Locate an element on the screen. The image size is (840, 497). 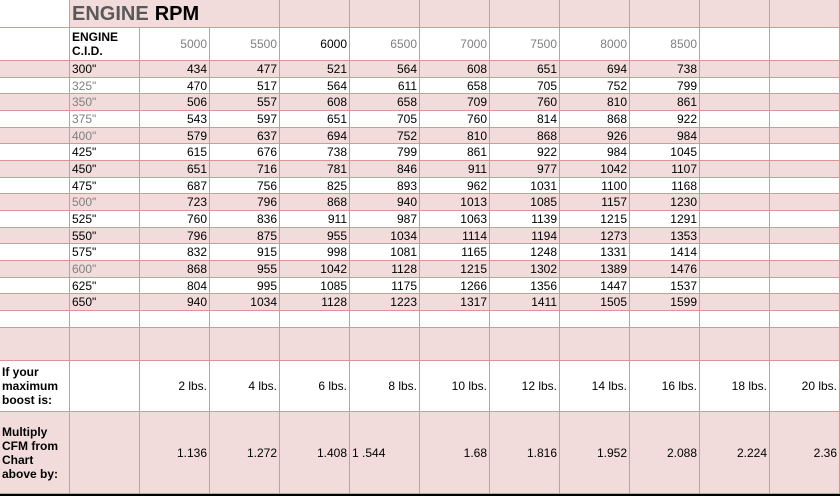
cid-label: 650" is located at coordinates (105, 302).